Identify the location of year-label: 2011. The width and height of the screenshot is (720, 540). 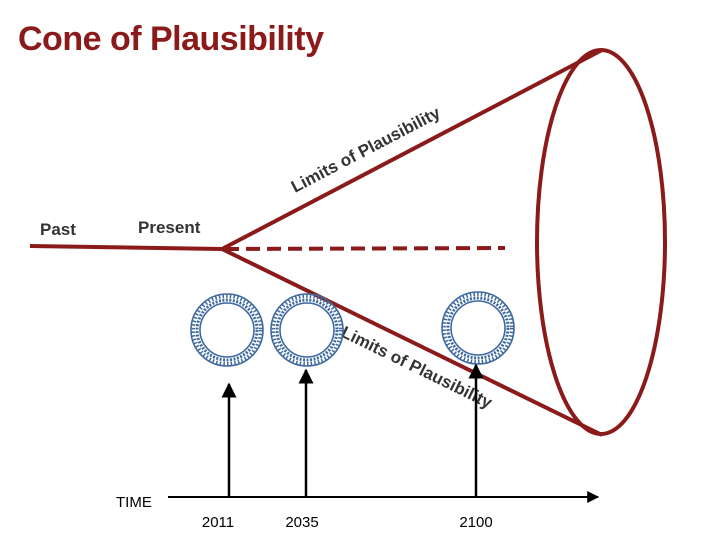
(218, 522).